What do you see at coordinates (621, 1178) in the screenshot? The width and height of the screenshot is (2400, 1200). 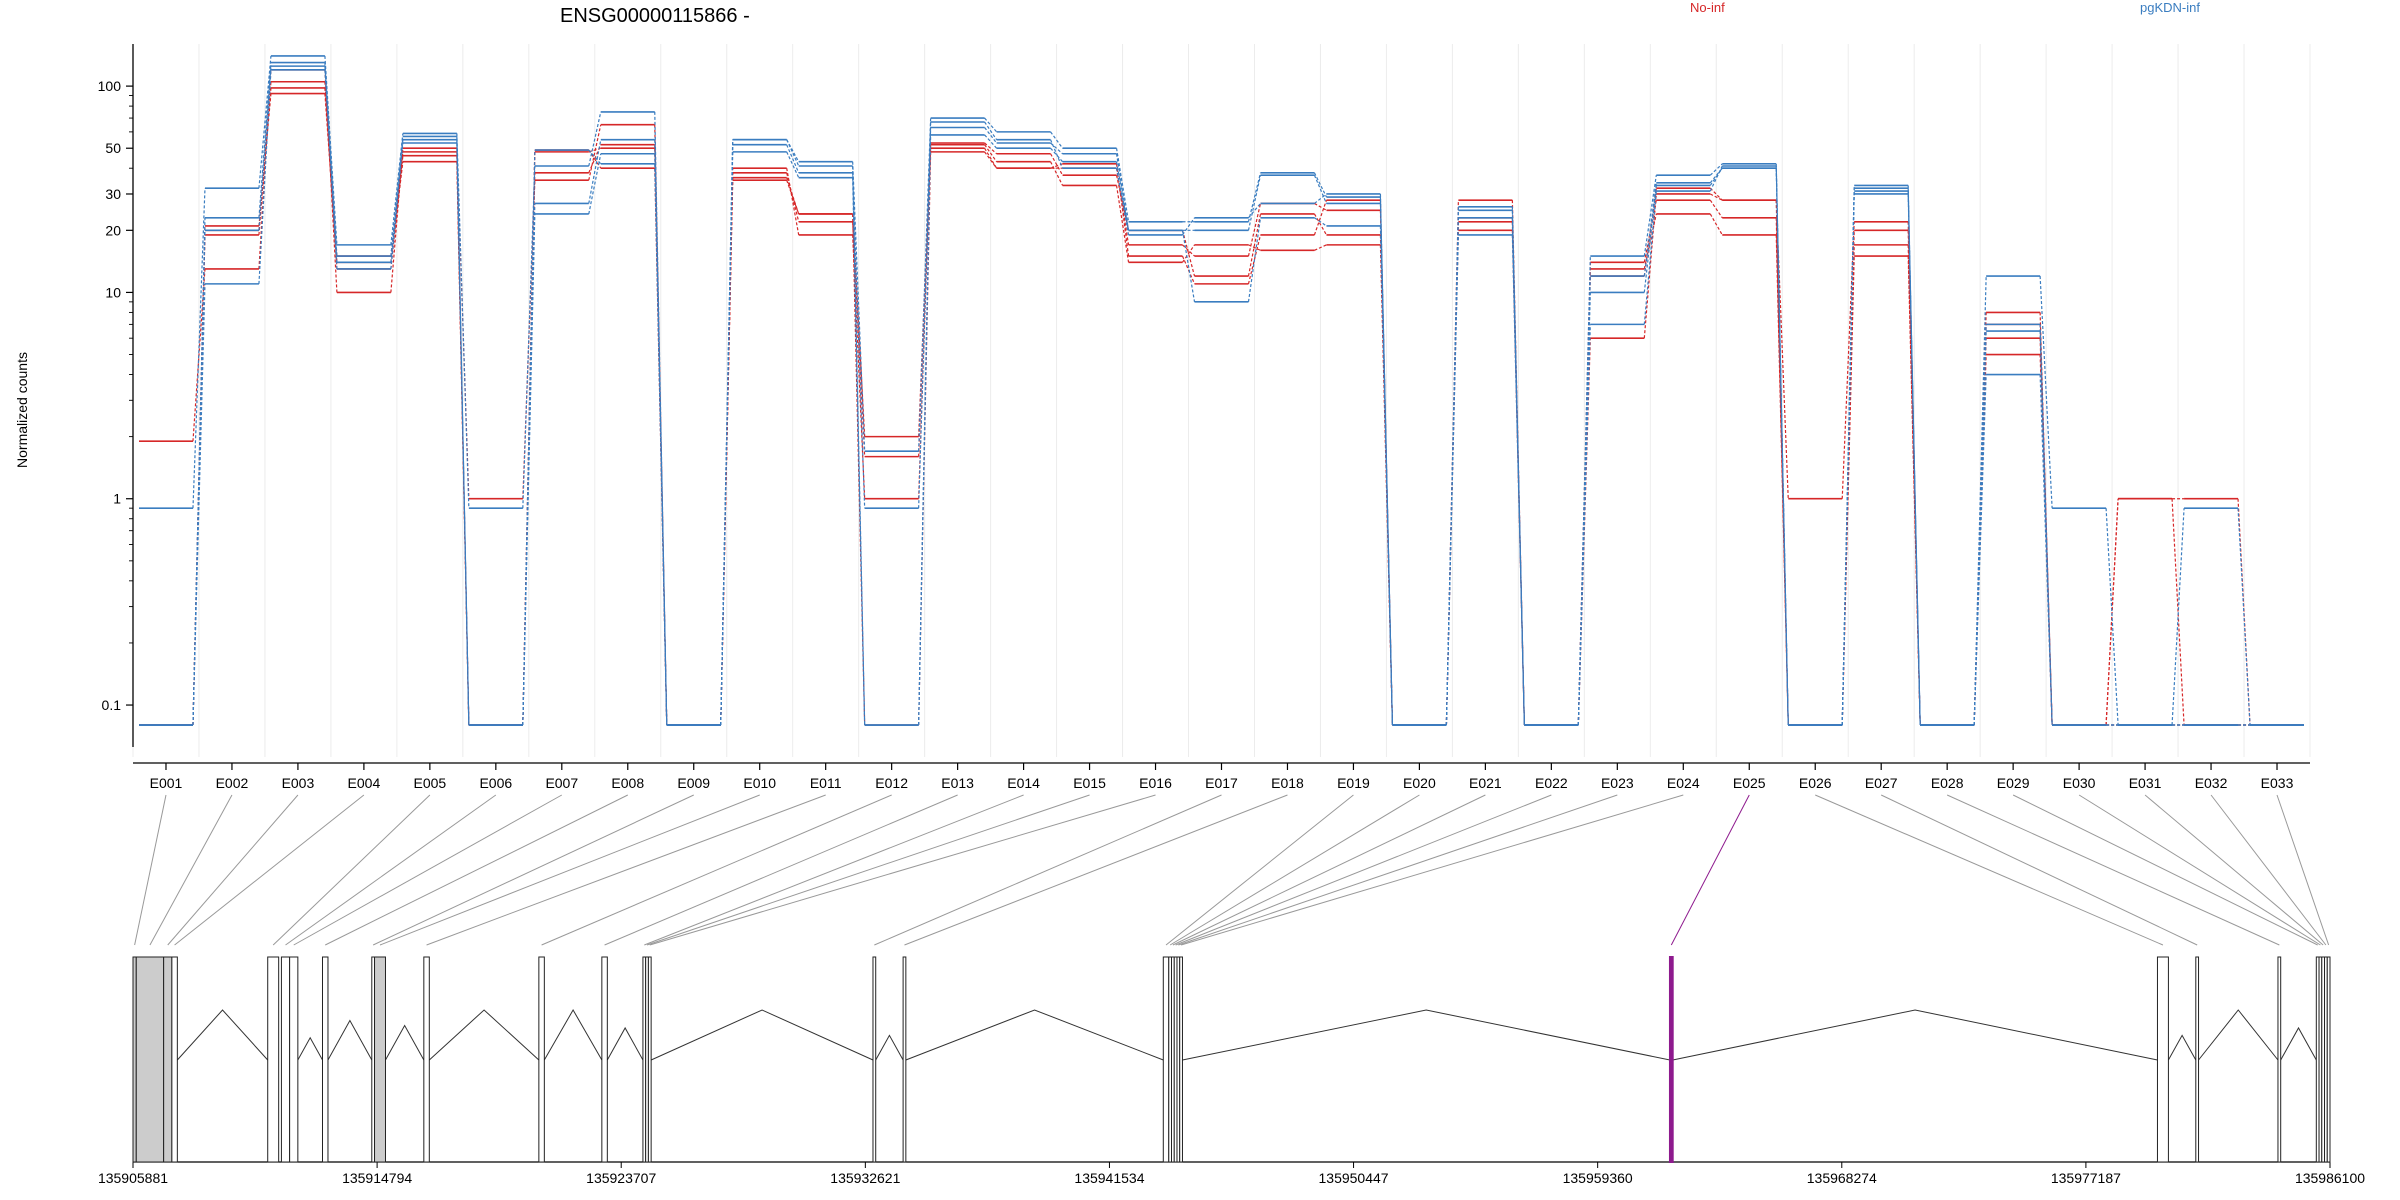 I see `genomic-tick-label: 135923707` at bounding box center [621, 1178].